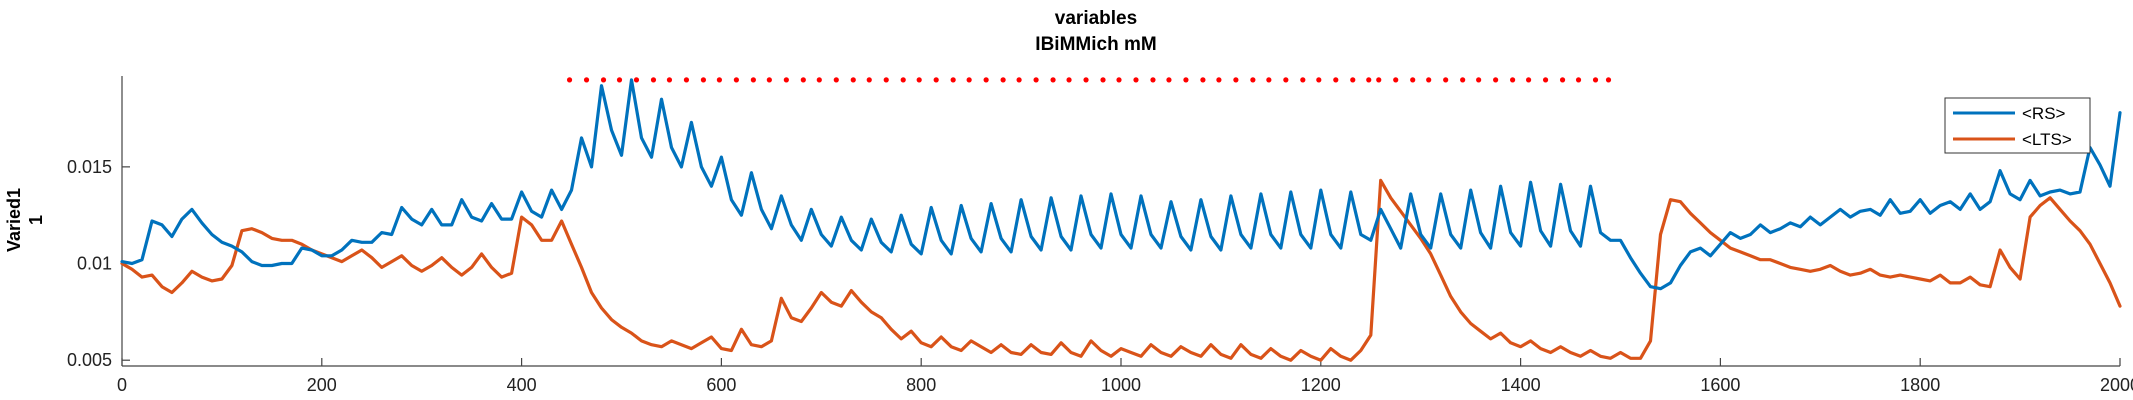 Image resolution: width=2133 pixels, height=400 pixels. What do you see at coordinates (94, 264) in the screenshot?
I see `y-tick-label: 0.01` at bounding box center [94, 264].